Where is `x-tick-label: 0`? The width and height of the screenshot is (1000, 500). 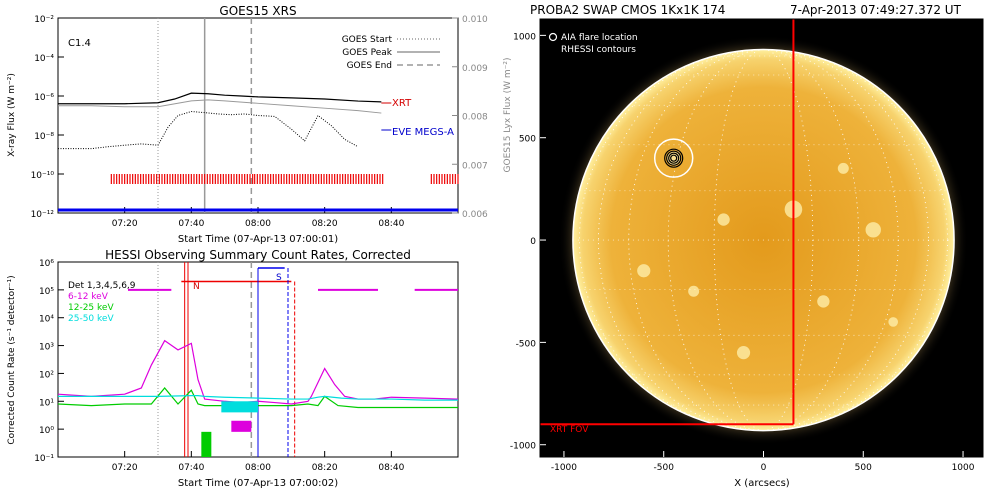 x-tick-label: 0 is located at coordinates (764, 468).